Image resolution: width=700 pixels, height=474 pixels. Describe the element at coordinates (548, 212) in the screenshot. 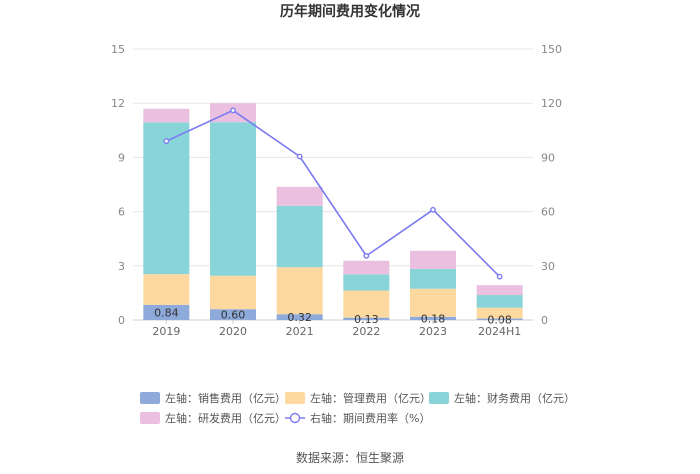

I see `right-tick-label: 60` at that location.